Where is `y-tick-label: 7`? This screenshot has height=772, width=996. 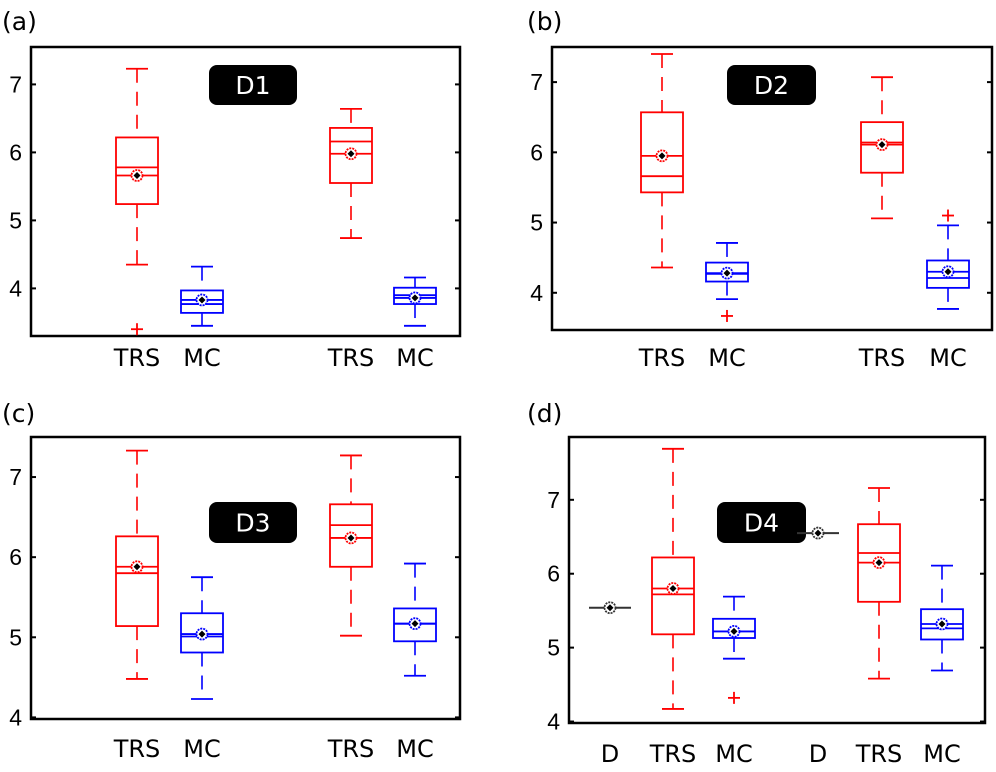
y-tick-label: 7 is located at coordinates (15, 477).